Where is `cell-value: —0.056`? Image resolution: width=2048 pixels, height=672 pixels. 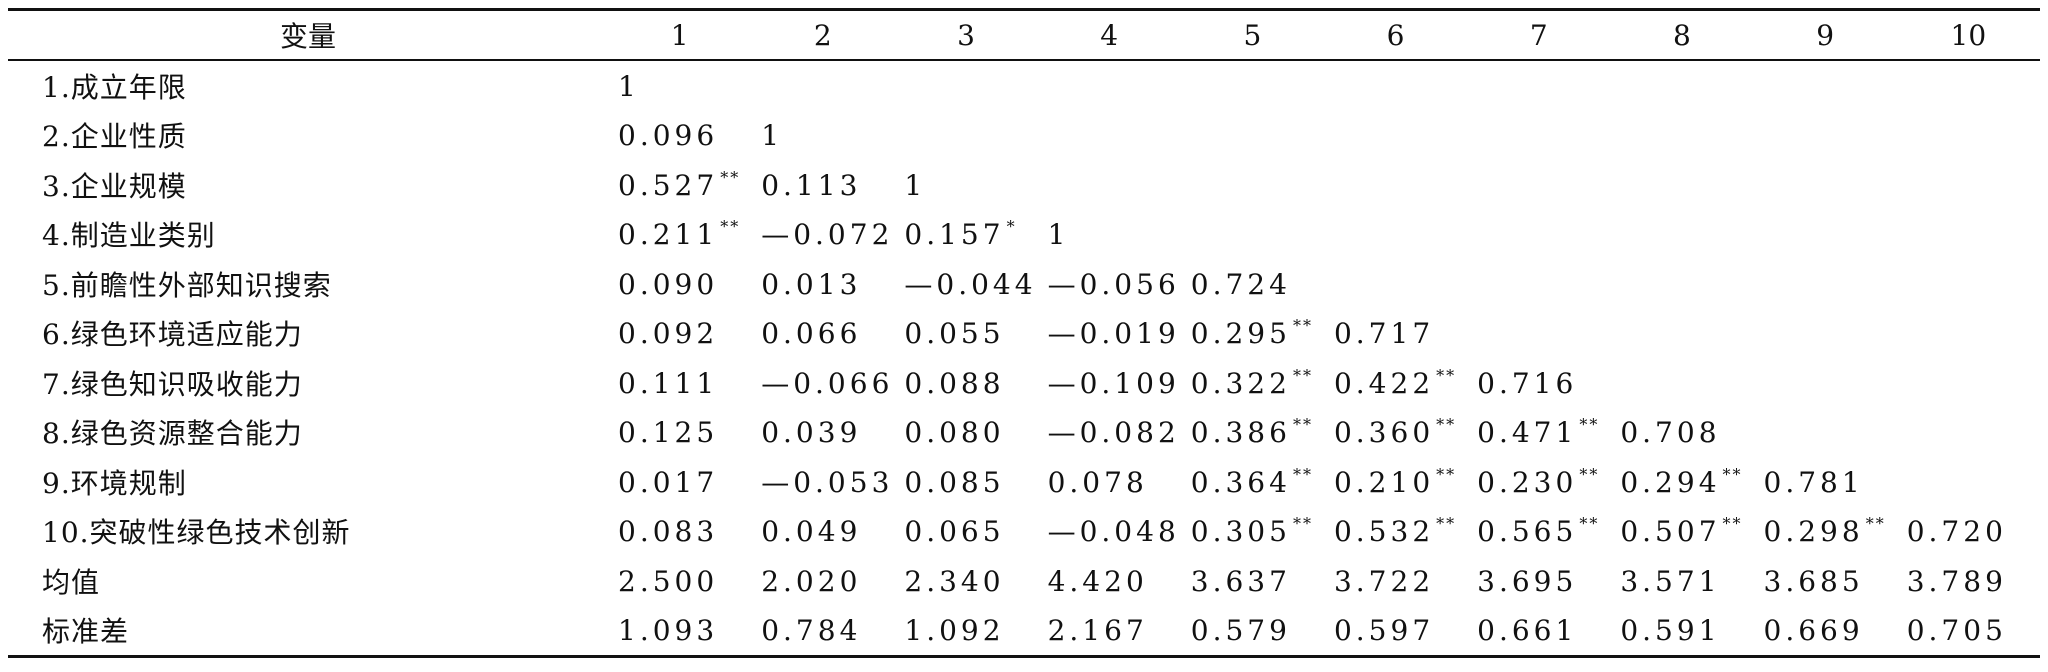 cell-value: —0.056 is located at coordinates (1113, 284).